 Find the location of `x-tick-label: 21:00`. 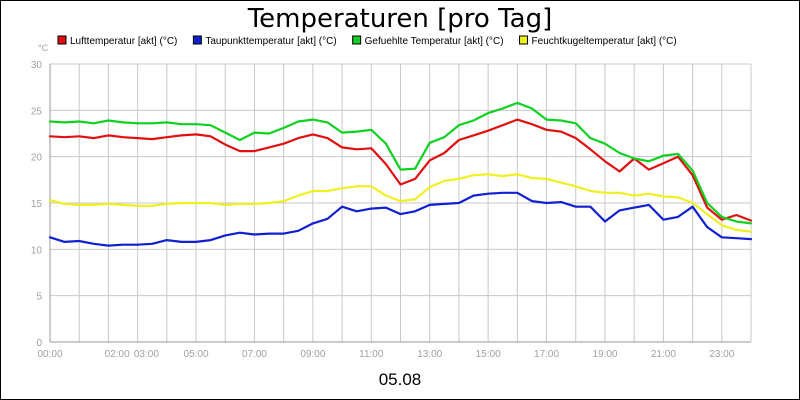

x-tick-label: 21:00 is located at coordinates (663, 354).